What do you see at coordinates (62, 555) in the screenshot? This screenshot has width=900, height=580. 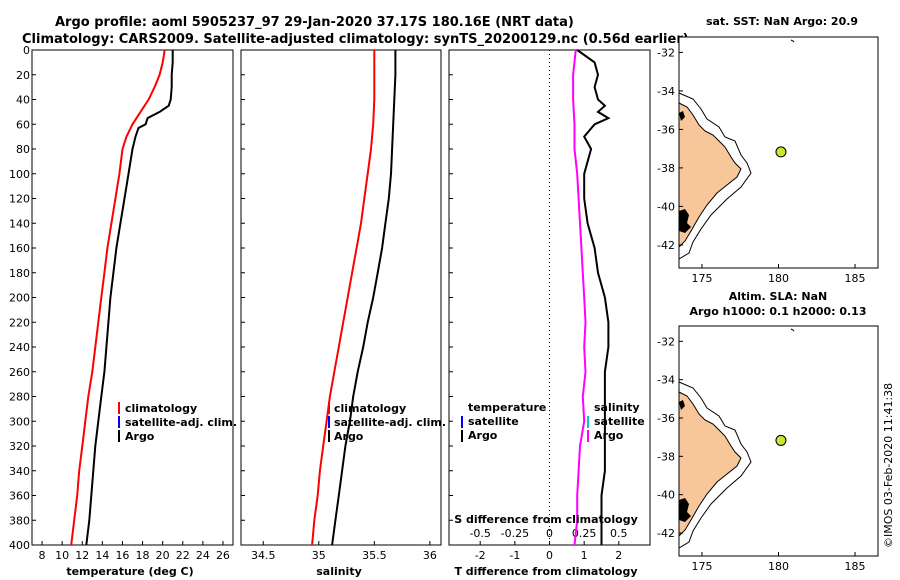 I see `x-tick-label: 10` at bounding box center [62, 555].